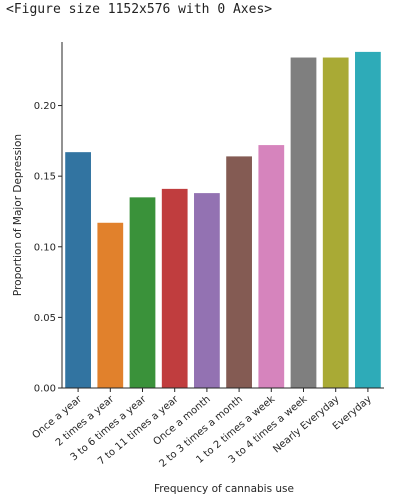 Image resolution: width=401 pixels, height=500 pixels. I want to click on y-tick-label: 0.10, so click(45, 247).